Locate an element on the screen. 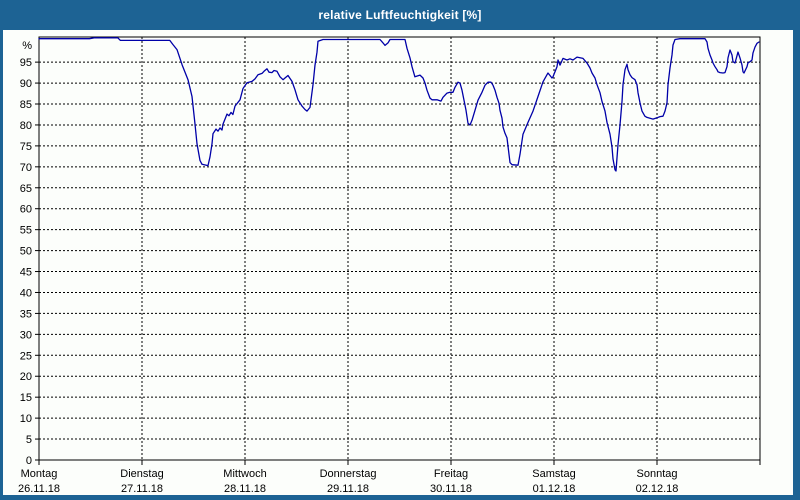 The width and height of the screenshot is (800, 500). y-tick-label: 50 is located at coordinates (26, 252).